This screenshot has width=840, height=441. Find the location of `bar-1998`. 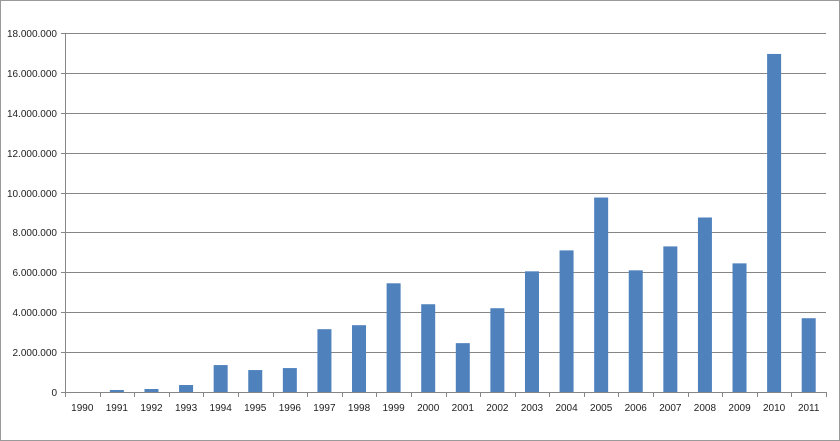

bar-1998 is located at coordinates (359, 358).